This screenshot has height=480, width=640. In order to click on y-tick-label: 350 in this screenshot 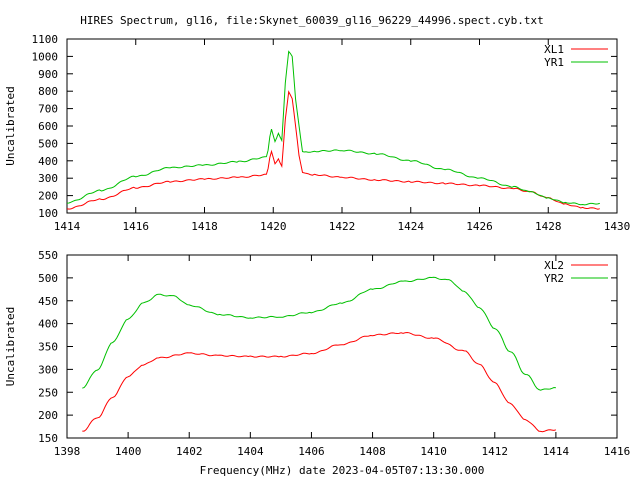, I will do `click(48, 347)`.